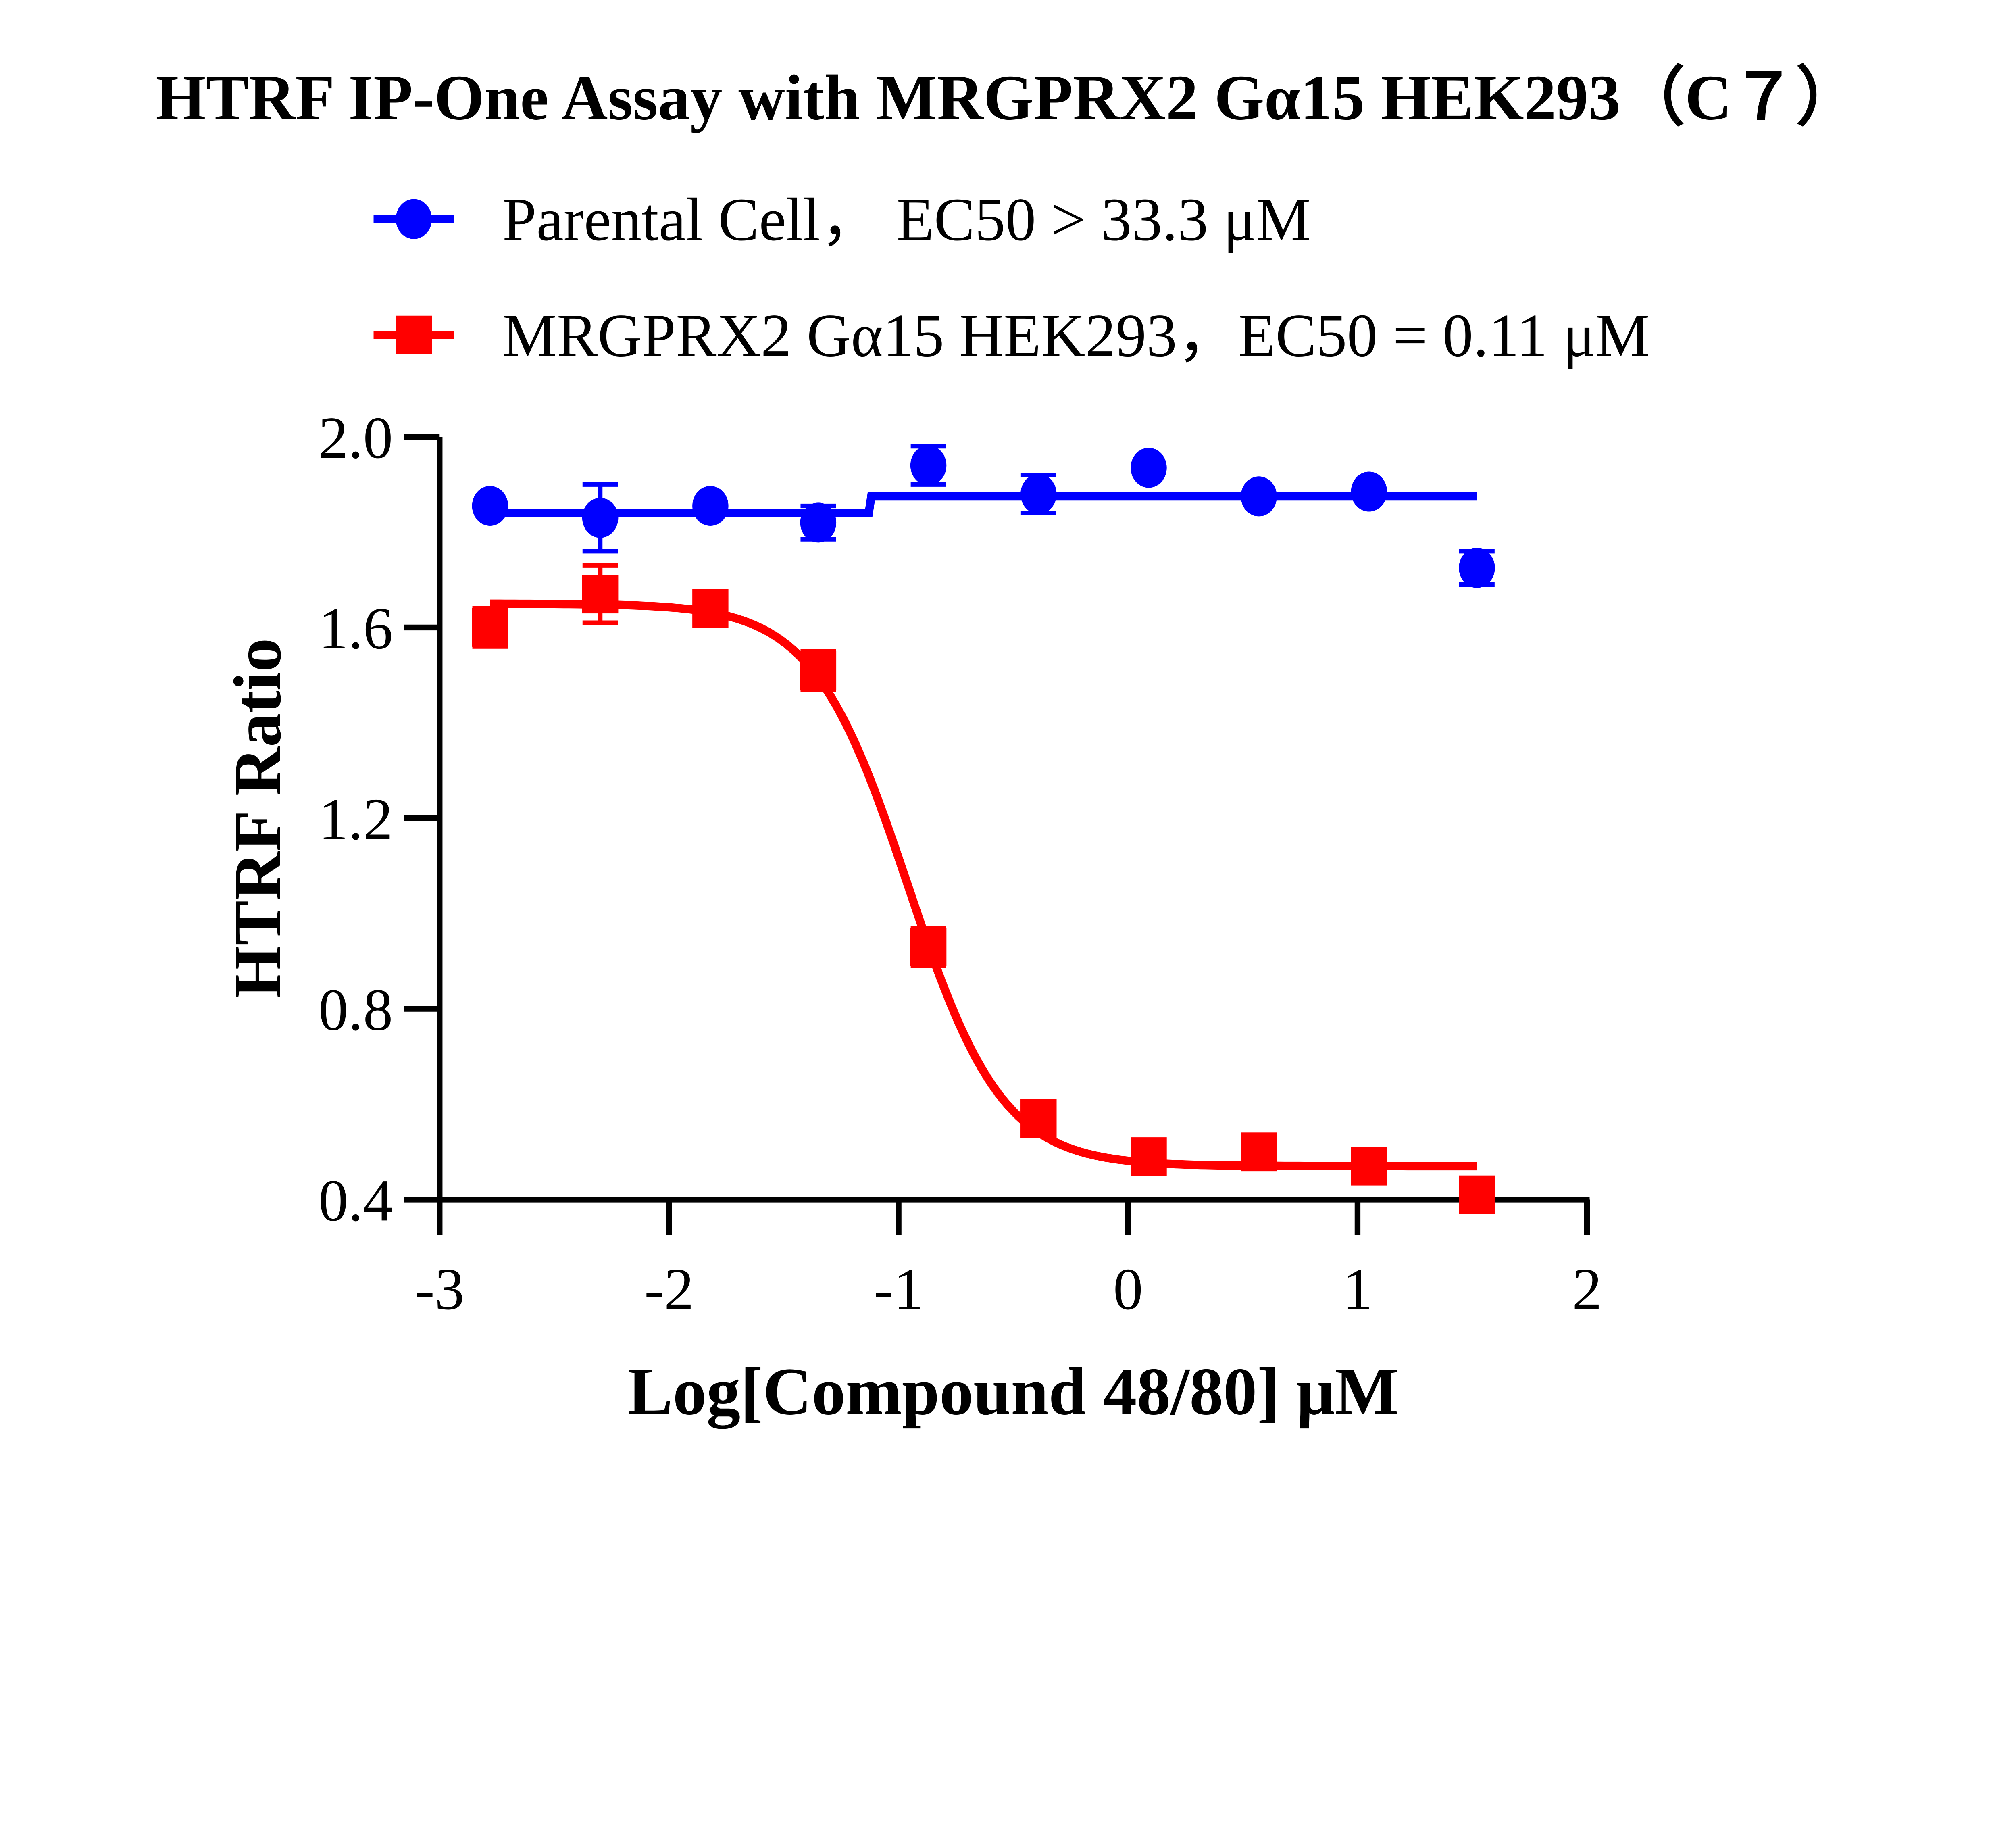 This screenshot has height=1843, width=2016. I want to click on x-tick-label: 0, so click(1128, 1289).